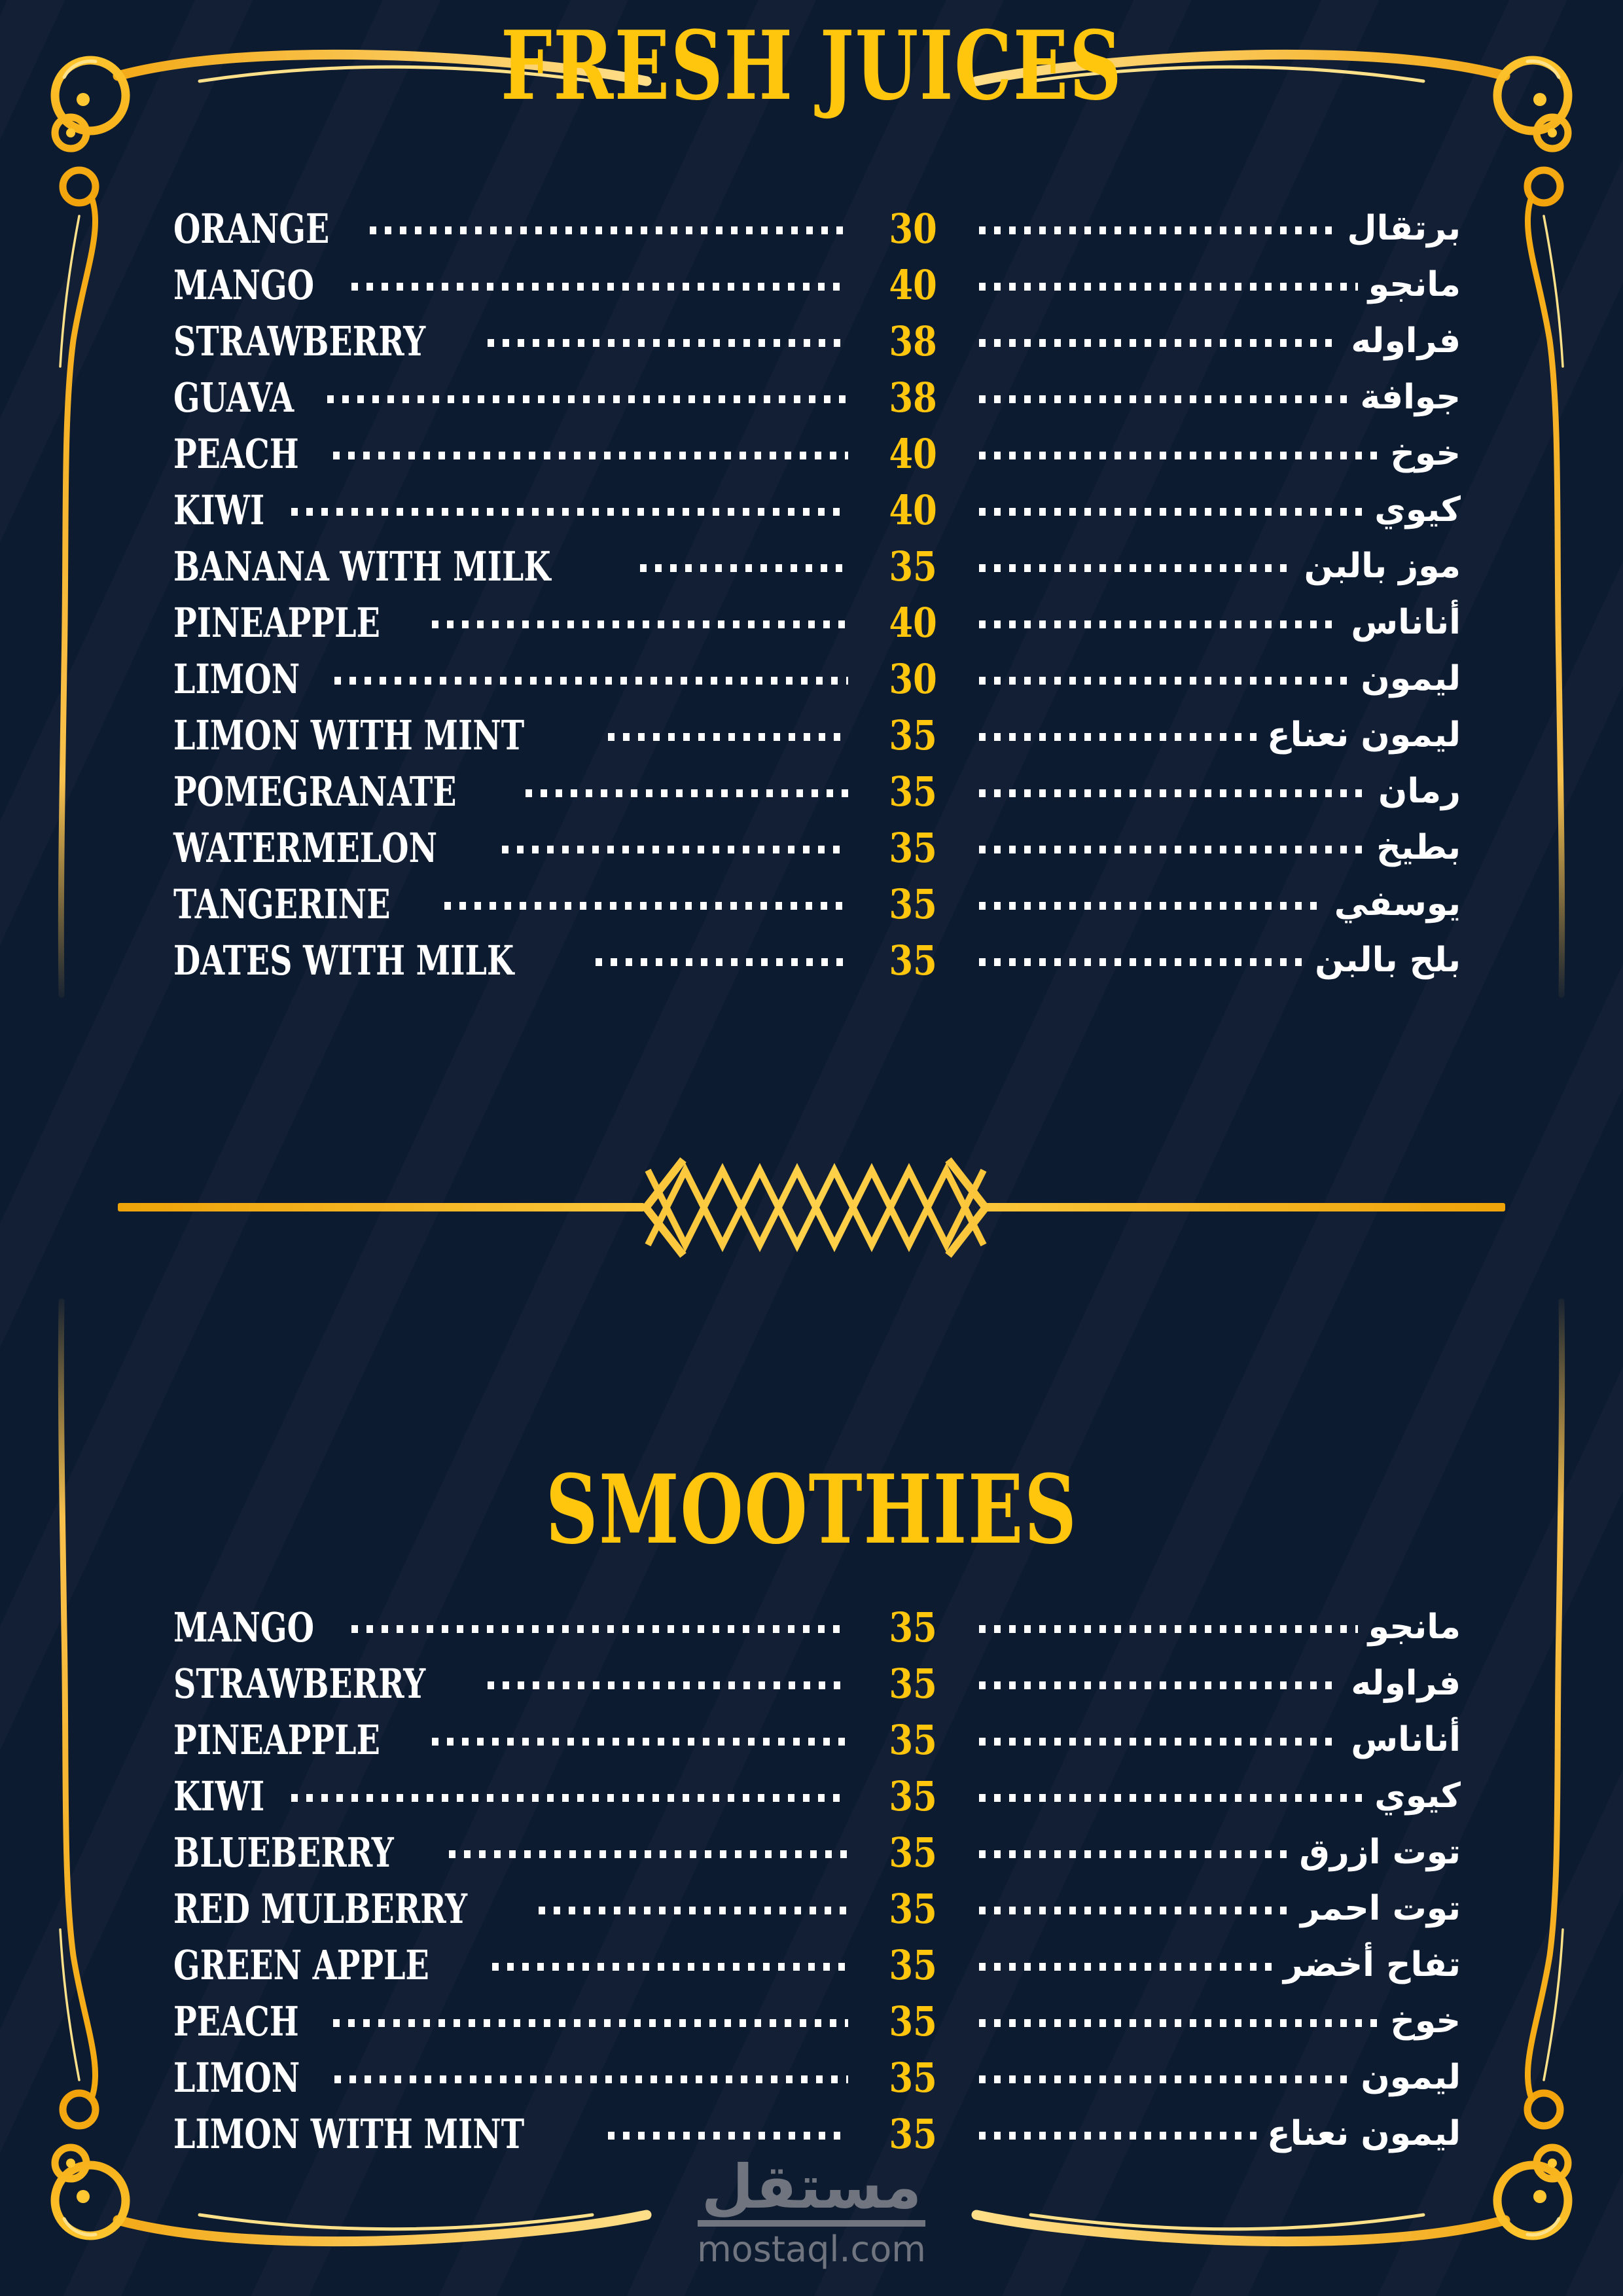 Image resolution: width=1623 pixels, height=2296 pixels. I want to click on item-name-cell: TANGERINE, so click(515, 904).